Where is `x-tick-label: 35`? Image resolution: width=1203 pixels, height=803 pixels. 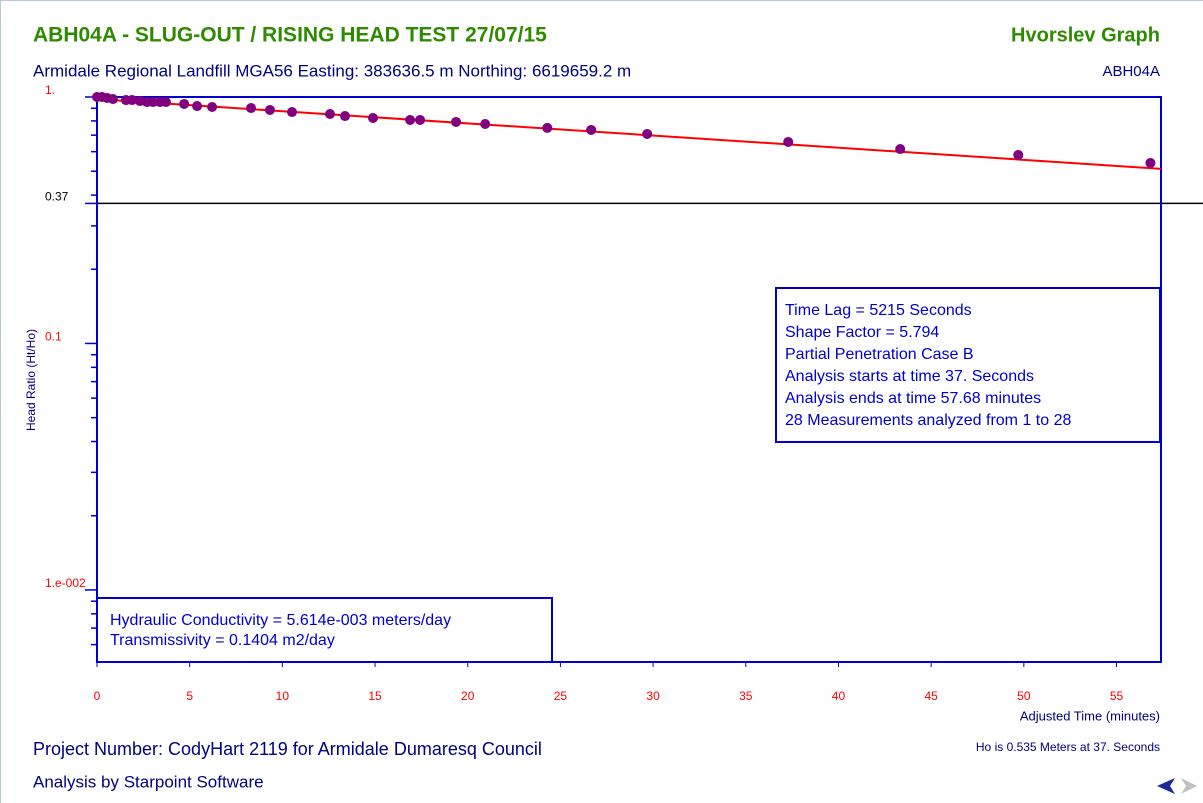
x-tick-label: 35 is located at coordinates (746, 696).